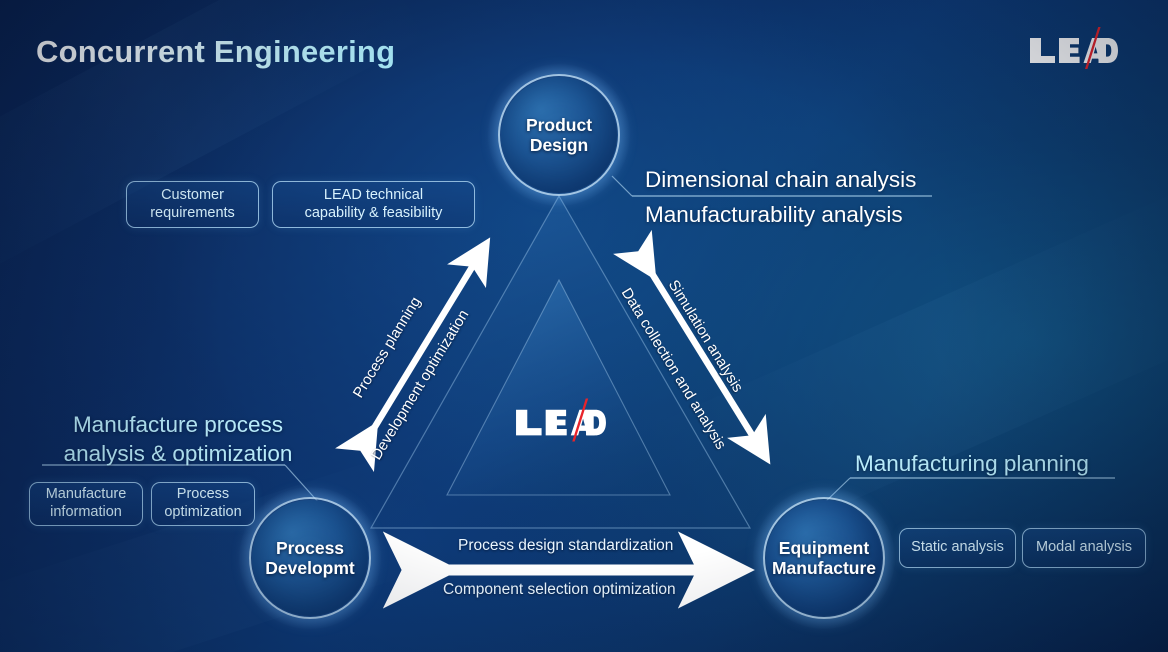 This screenshot has height=652, width=1168. What do you see at coordinates (1074, 48) in the screenshot?
I see `lead-logo-header` at bounding box center [1074, 48].